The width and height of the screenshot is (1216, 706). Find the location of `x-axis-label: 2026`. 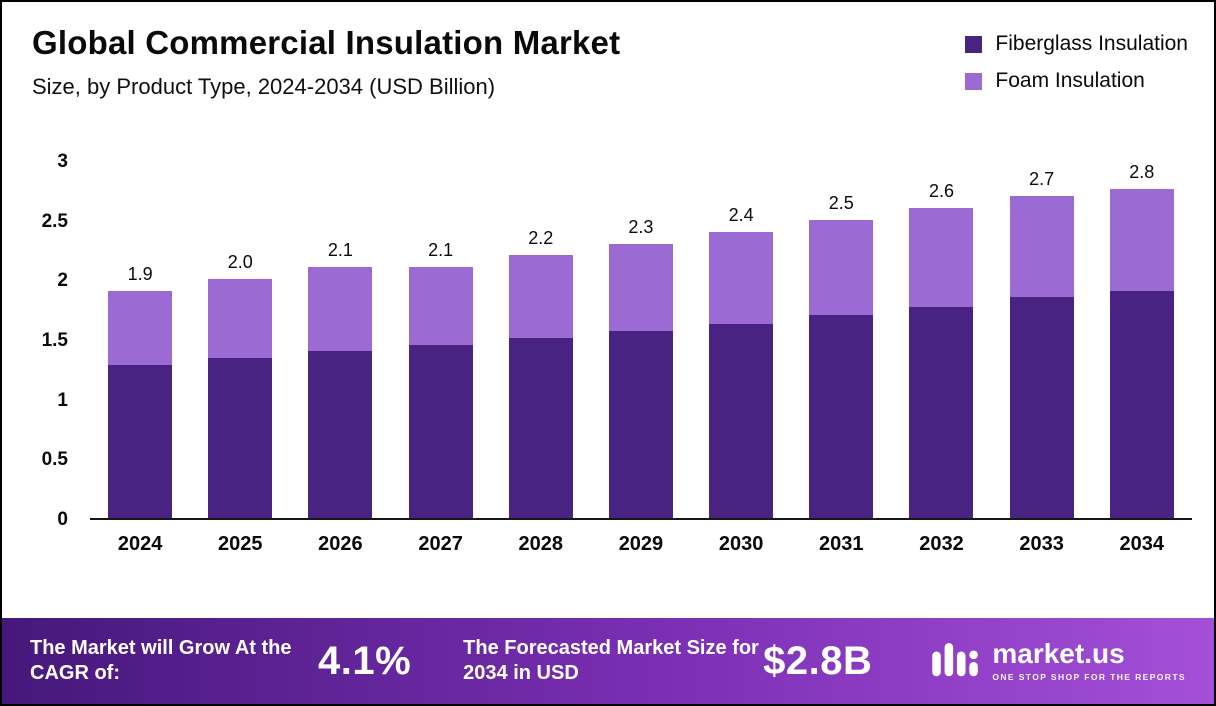

x-axis-label: 2026 is located at coordinates (340, 544).